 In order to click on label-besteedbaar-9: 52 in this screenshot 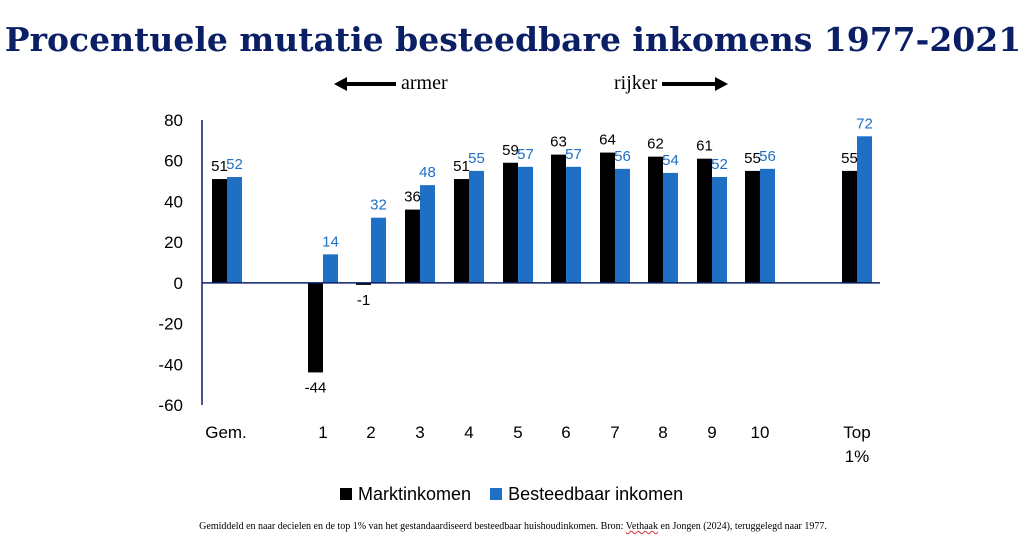, I will do `click(719, 164)`.